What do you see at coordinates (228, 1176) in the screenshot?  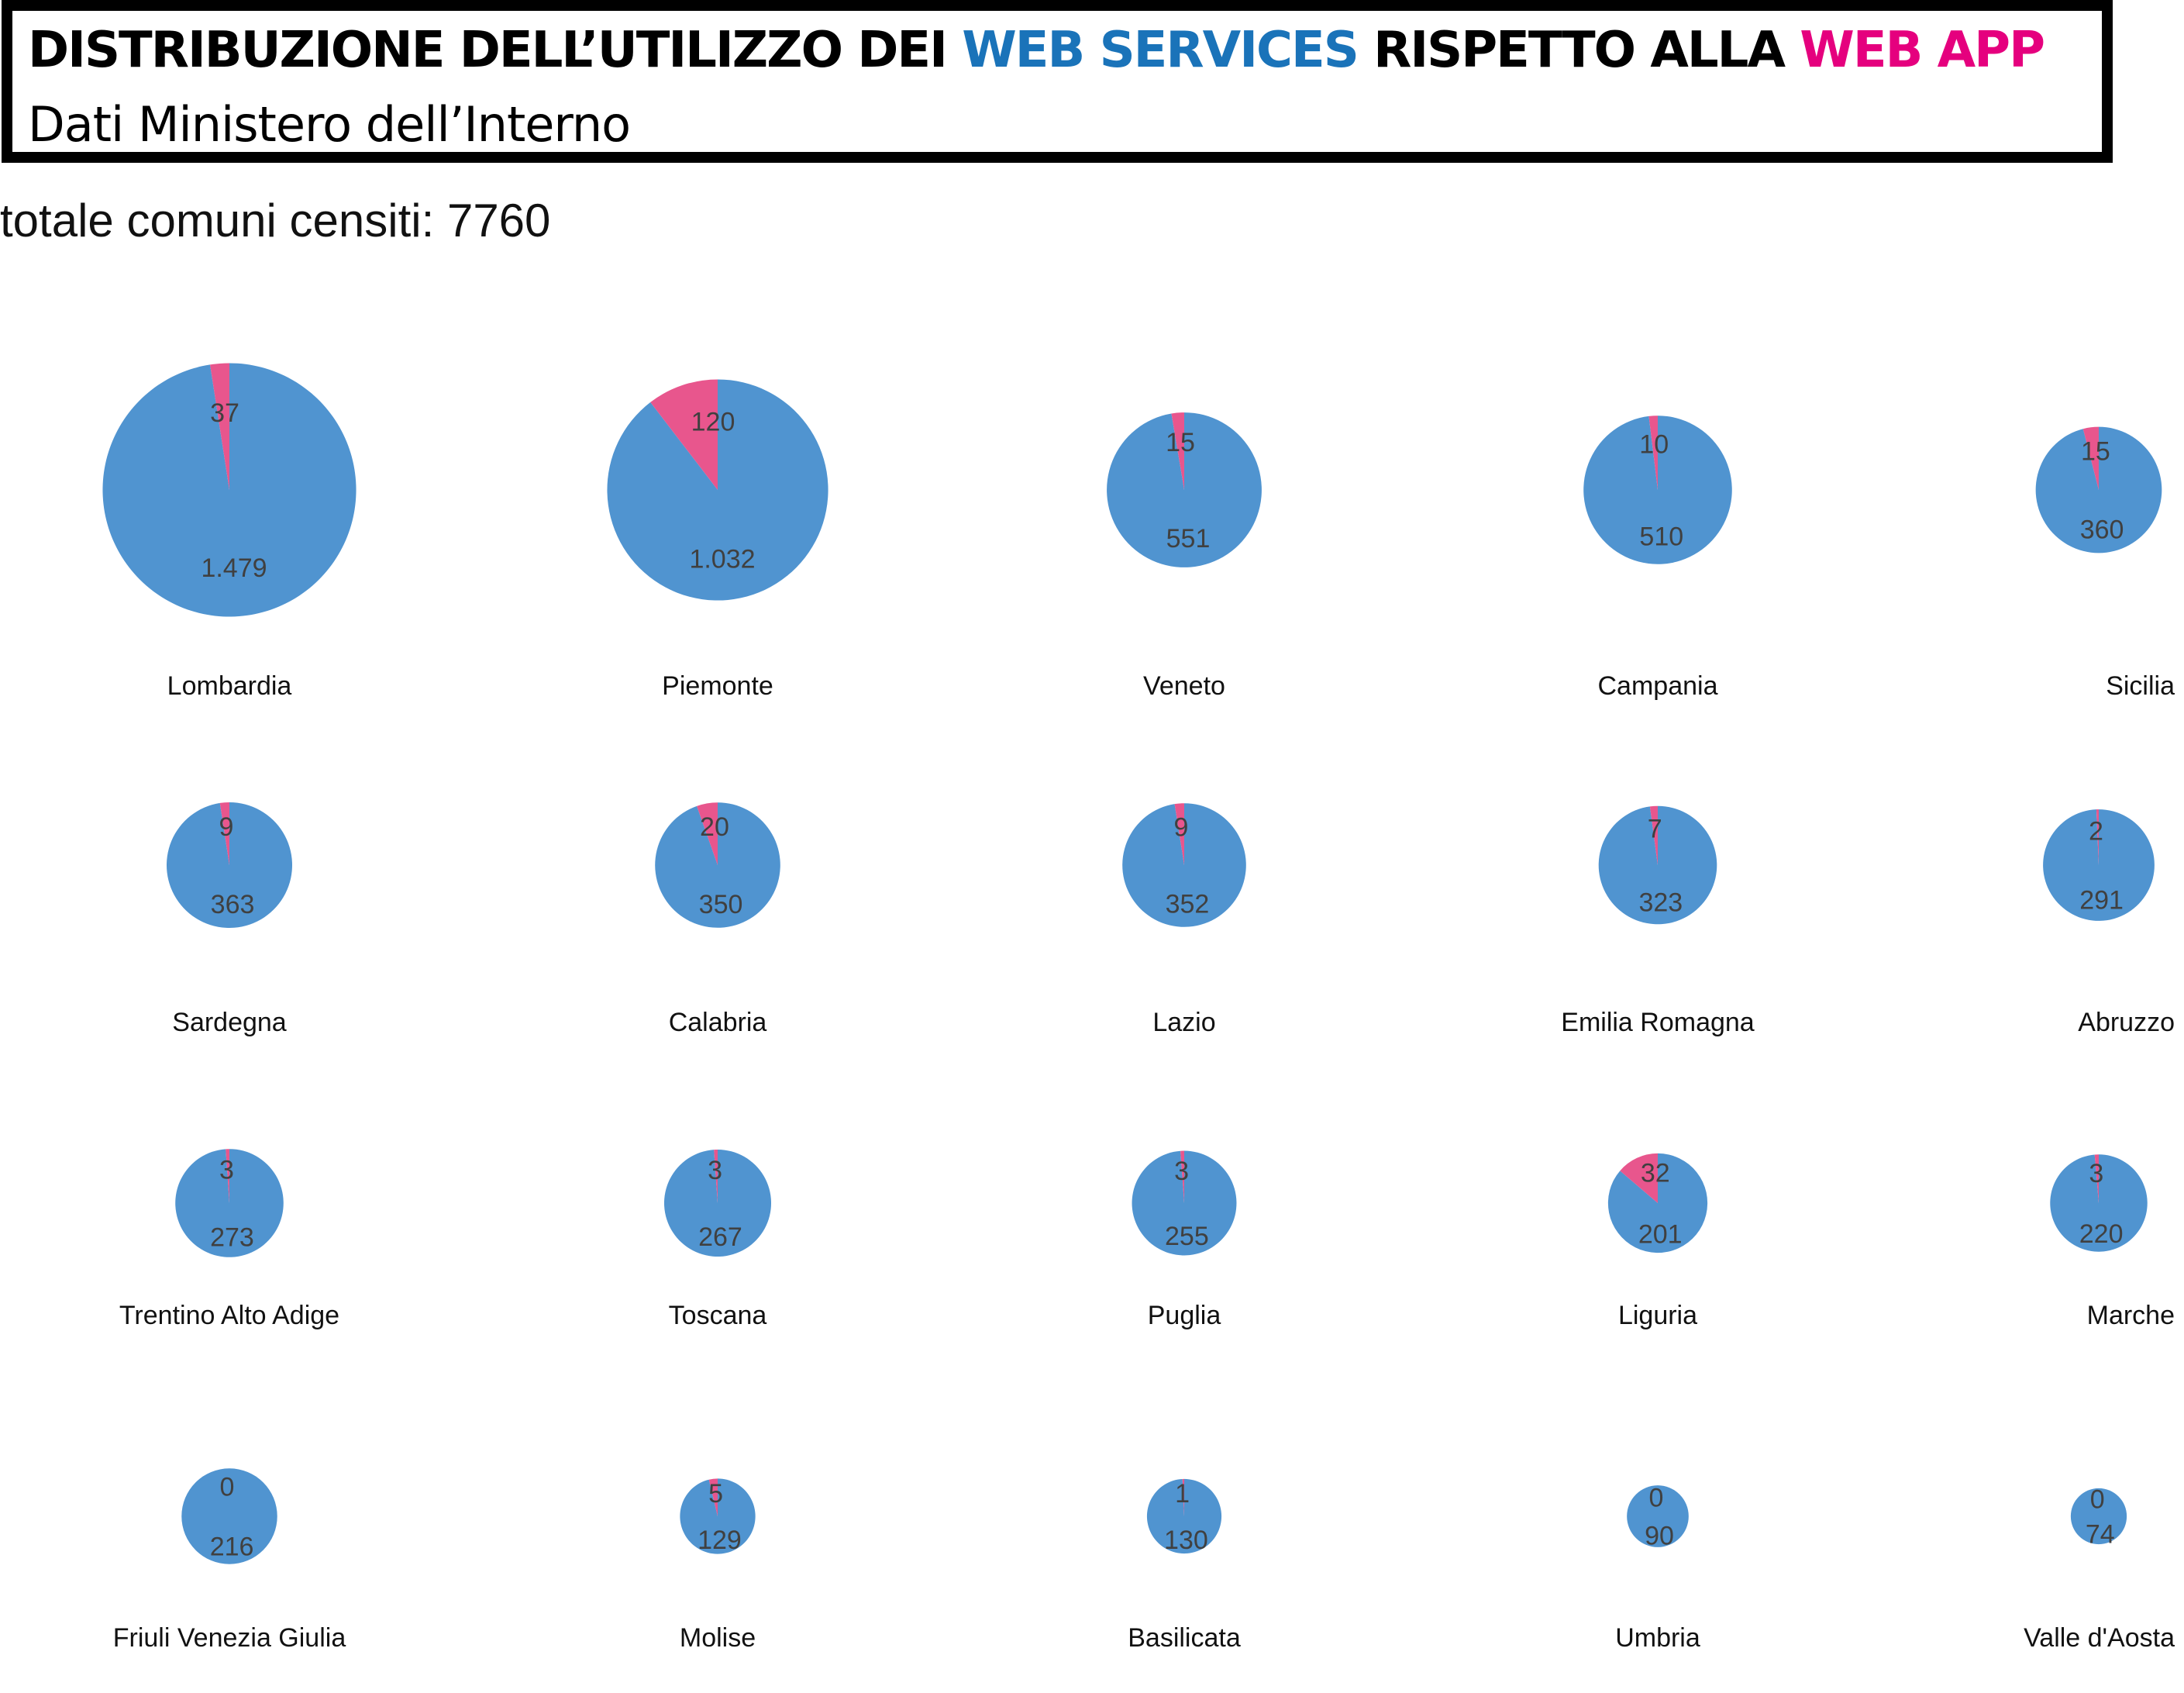 I see `slice-web-app-trentino-alto-adige` at bounding box center [228, 1176].